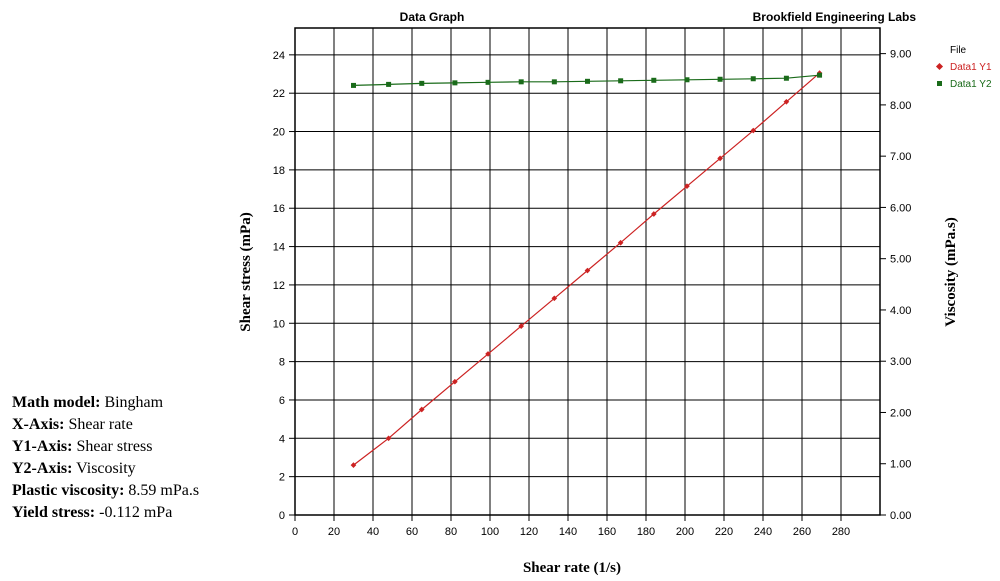 This screenshot has width=1000, height=581. Describe the element at coordinates (295, 532) in the screenshot. I see `x-tick-label: 0` at that location.